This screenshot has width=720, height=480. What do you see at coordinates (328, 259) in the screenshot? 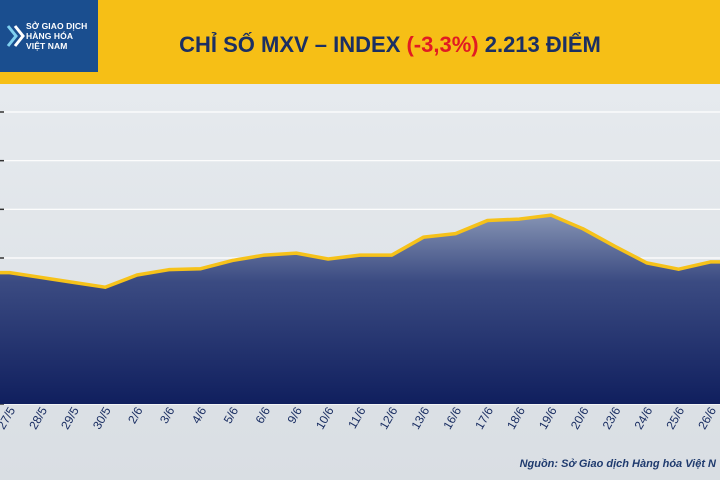
I see `data-point-10/6` at bounding box center [328, 259].